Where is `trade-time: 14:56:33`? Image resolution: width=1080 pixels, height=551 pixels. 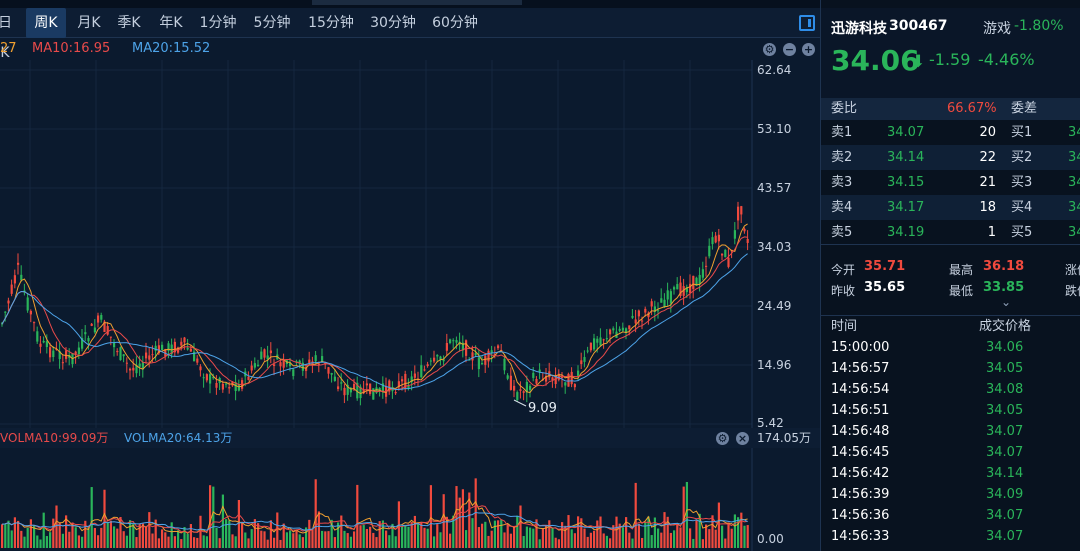 trade-time: 14:56:33 is located at coordinates (860, 536).